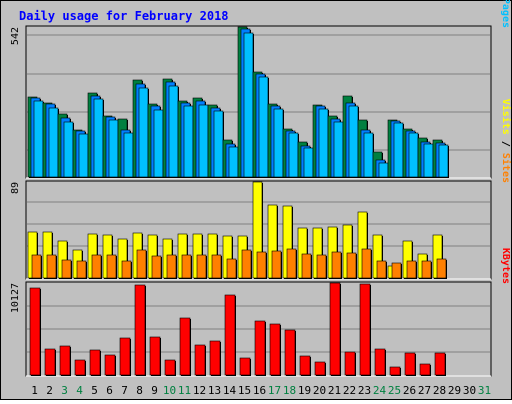 The height and width of the screenshot is (404, 512). I want to click on x-tick-label: 9, so click(154, 390).